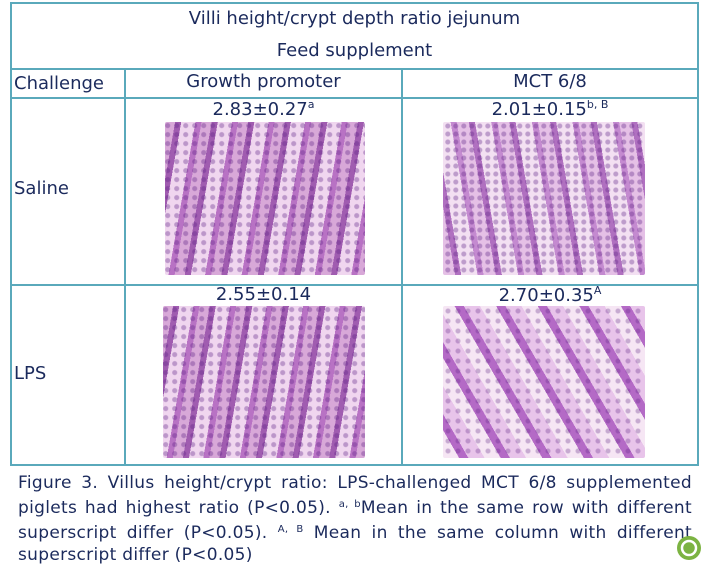  Describe the element at coordinates (349, 504) in the screenshot. I see `superscript: a, b` at that location.